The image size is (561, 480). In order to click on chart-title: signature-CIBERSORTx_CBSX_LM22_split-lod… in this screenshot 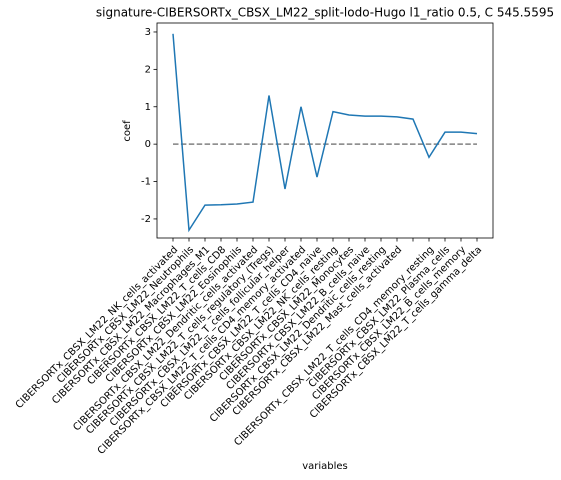, I will do `click(325, 13)`.